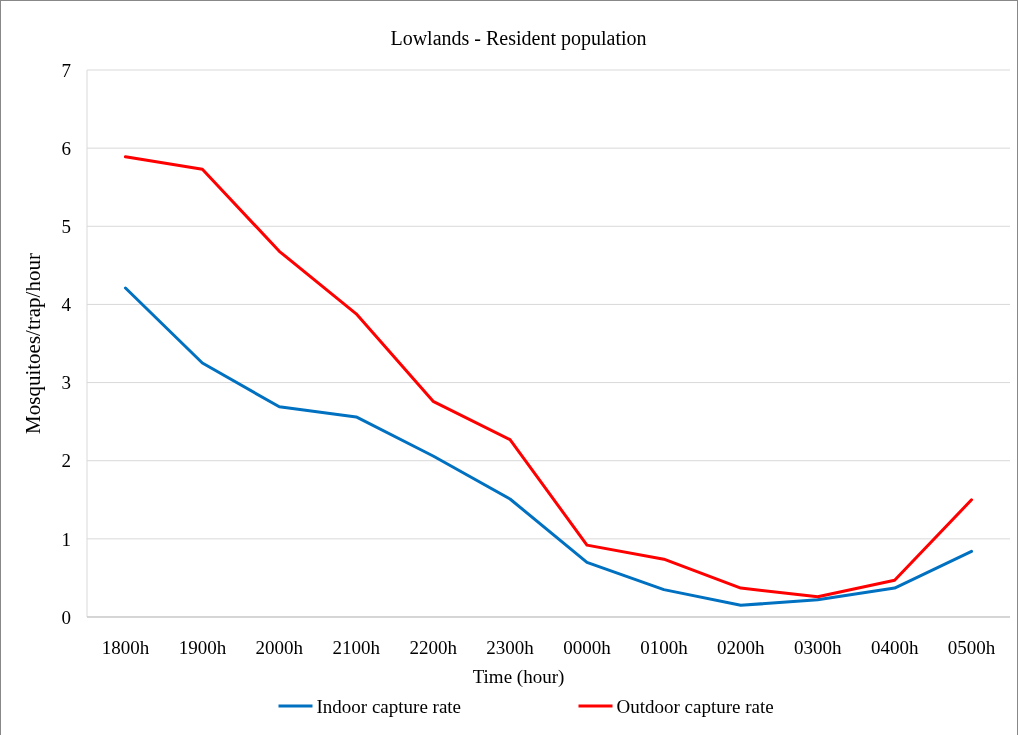 The height and width of the screenshot is (735, 1018). What do you see at coordinates (894, 647) in the screenshot?
I see `x-tick-label: 0400h` at bounding box center [894, 647].